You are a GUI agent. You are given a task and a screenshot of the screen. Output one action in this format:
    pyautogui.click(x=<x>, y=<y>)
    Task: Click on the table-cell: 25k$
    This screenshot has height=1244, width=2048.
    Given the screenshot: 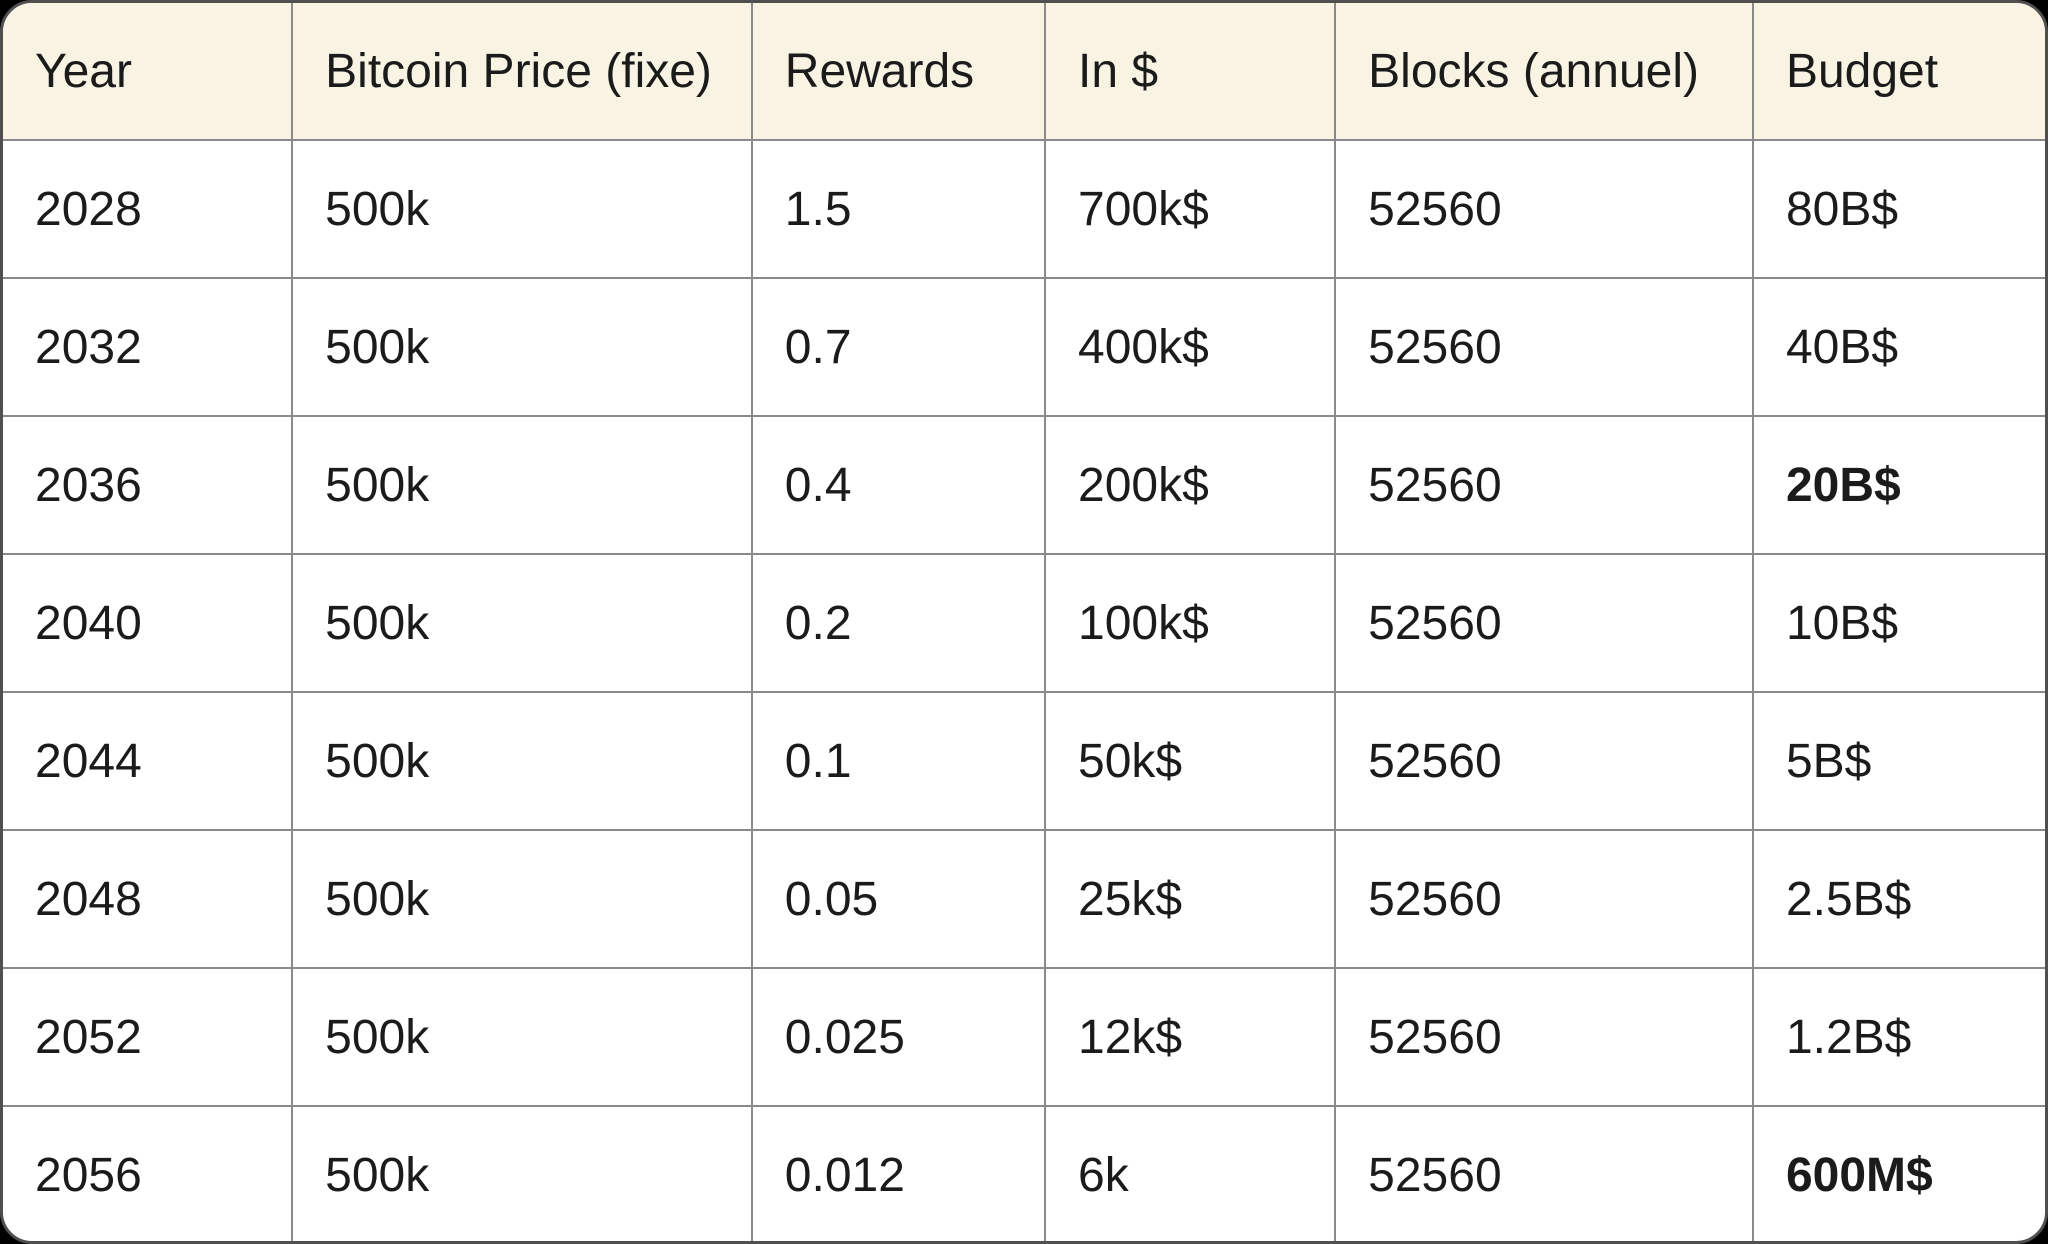 What is the action you would take?
    pyautogui.click(x=1191, y=899)
    